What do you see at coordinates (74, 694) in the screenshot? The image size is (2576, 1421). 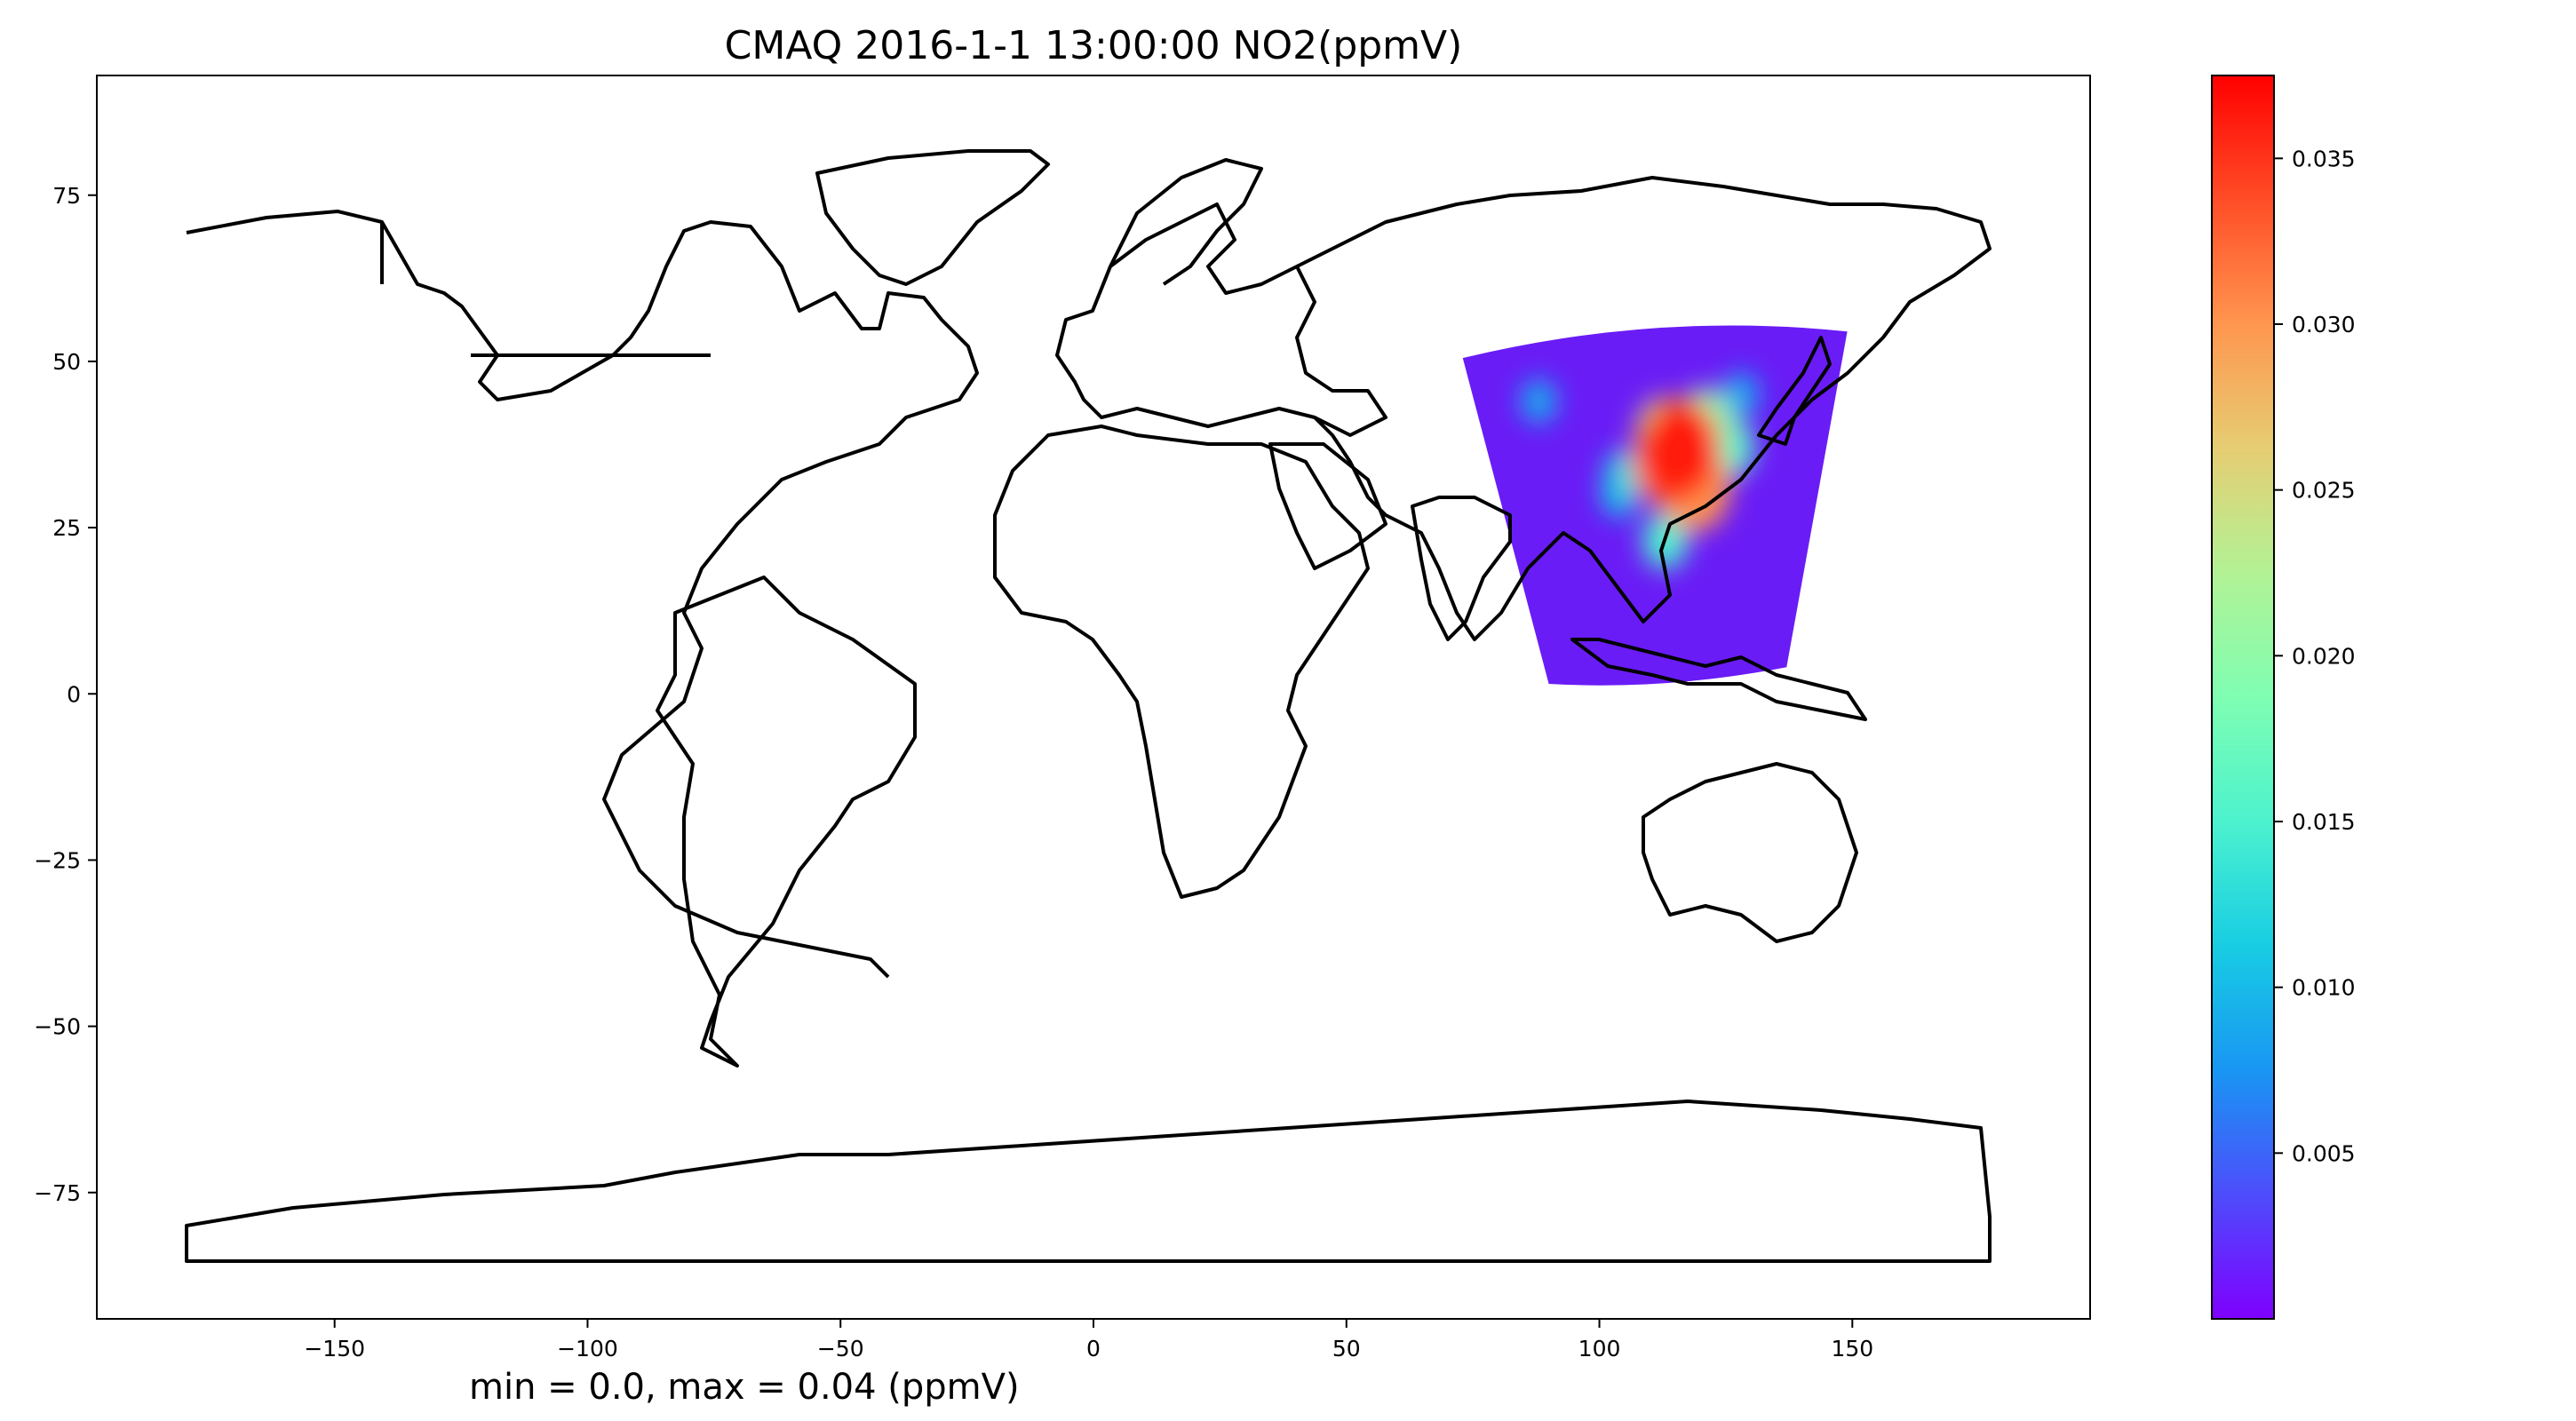 I see `y-tick-label: 0` at bounding box center [74, 694].